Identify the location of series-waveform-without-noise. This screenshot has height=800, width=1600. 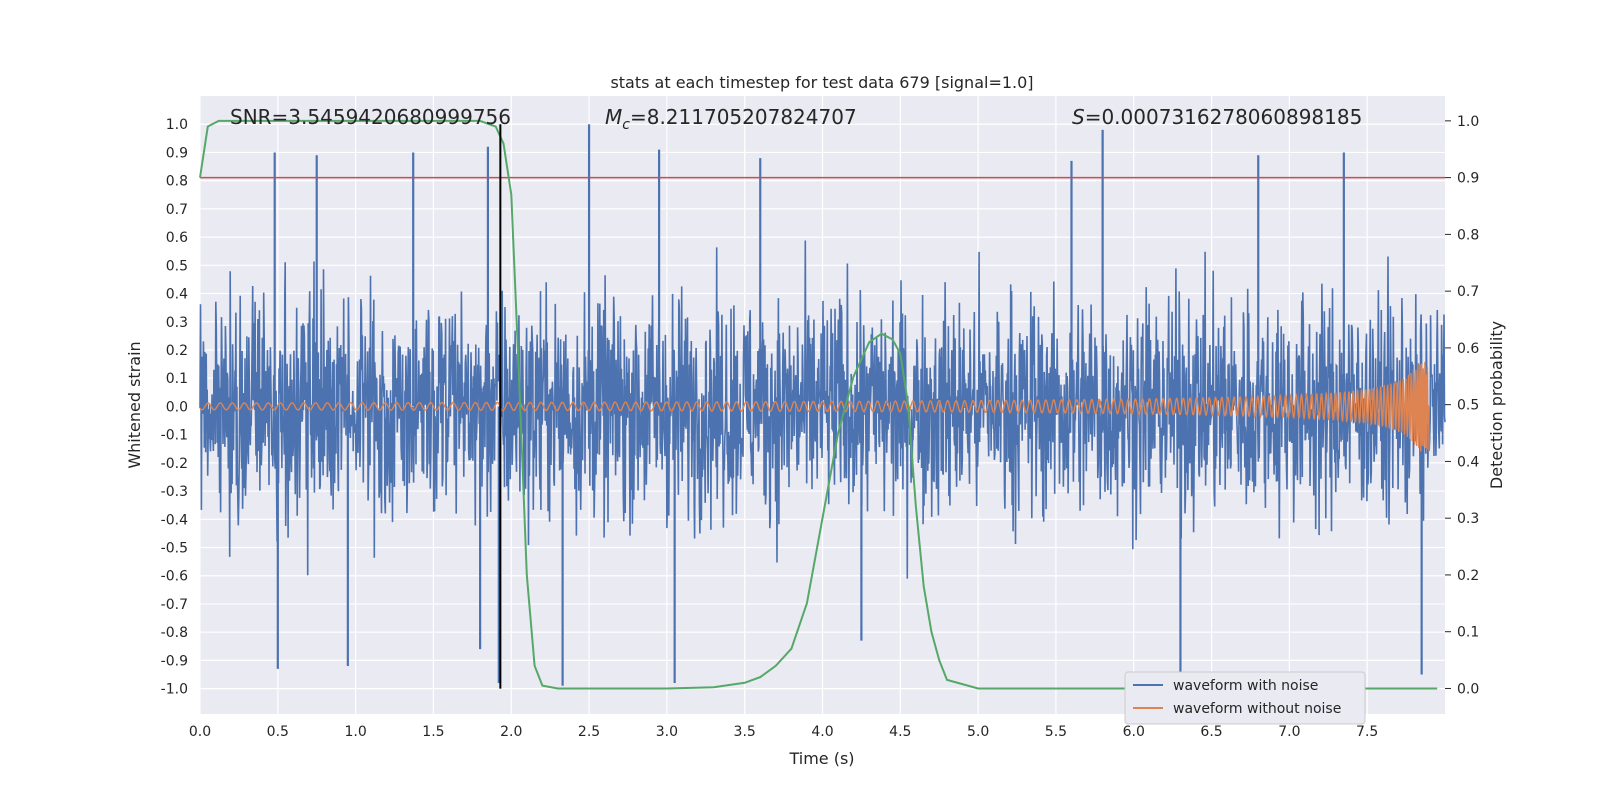
(814, 406).